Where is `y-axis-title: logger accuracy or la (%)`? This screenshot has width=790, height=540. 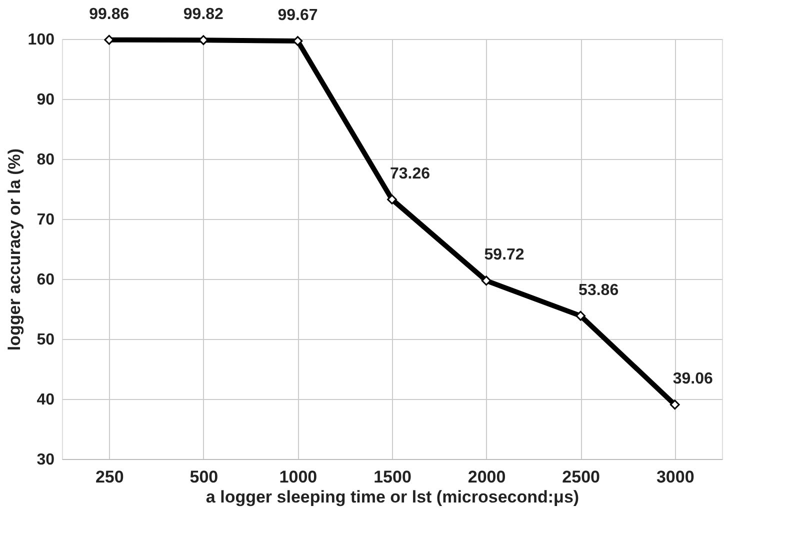 y-axis-title: logger accuracy or la (%) is located at coordinates (14, 249).